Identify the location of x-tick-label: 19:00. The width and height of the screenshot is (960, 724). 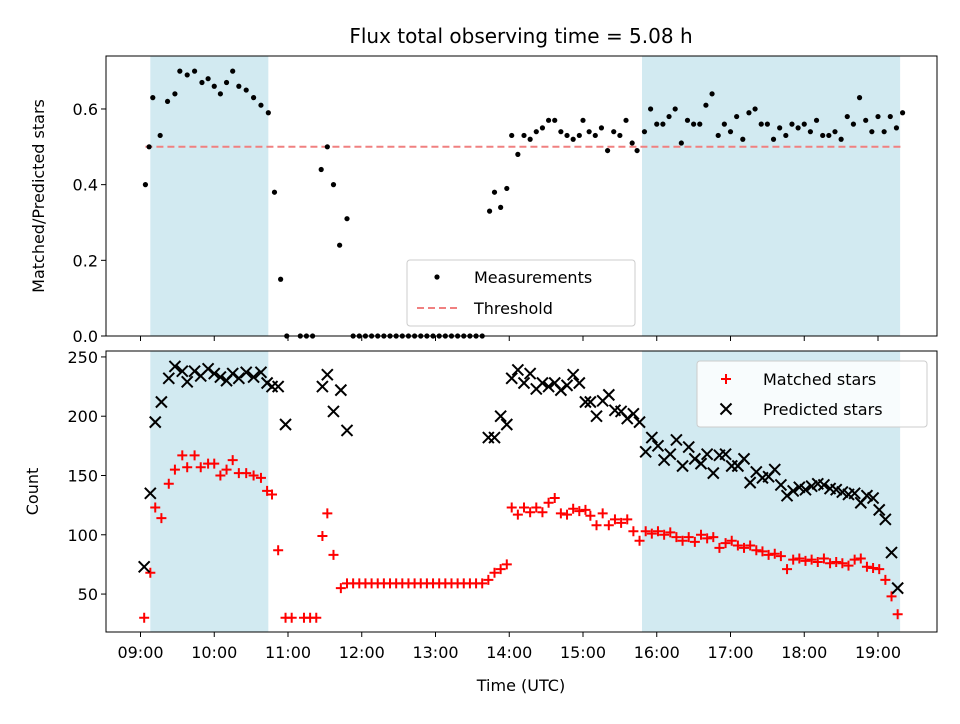
(878, 652).